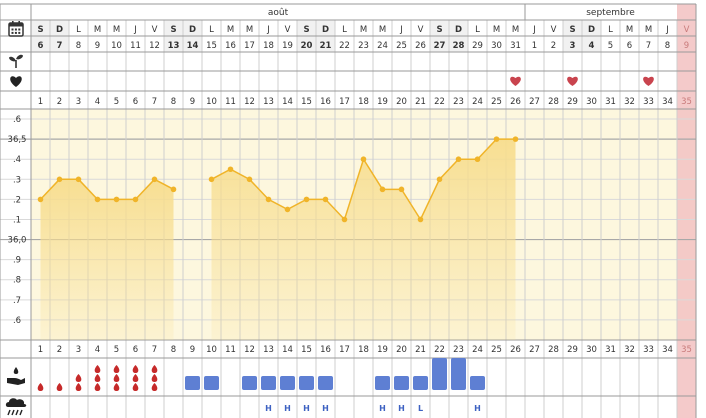  Describe the element at coordinates (97, 46) in the screenshot. I see `date-number: 9` at that location.